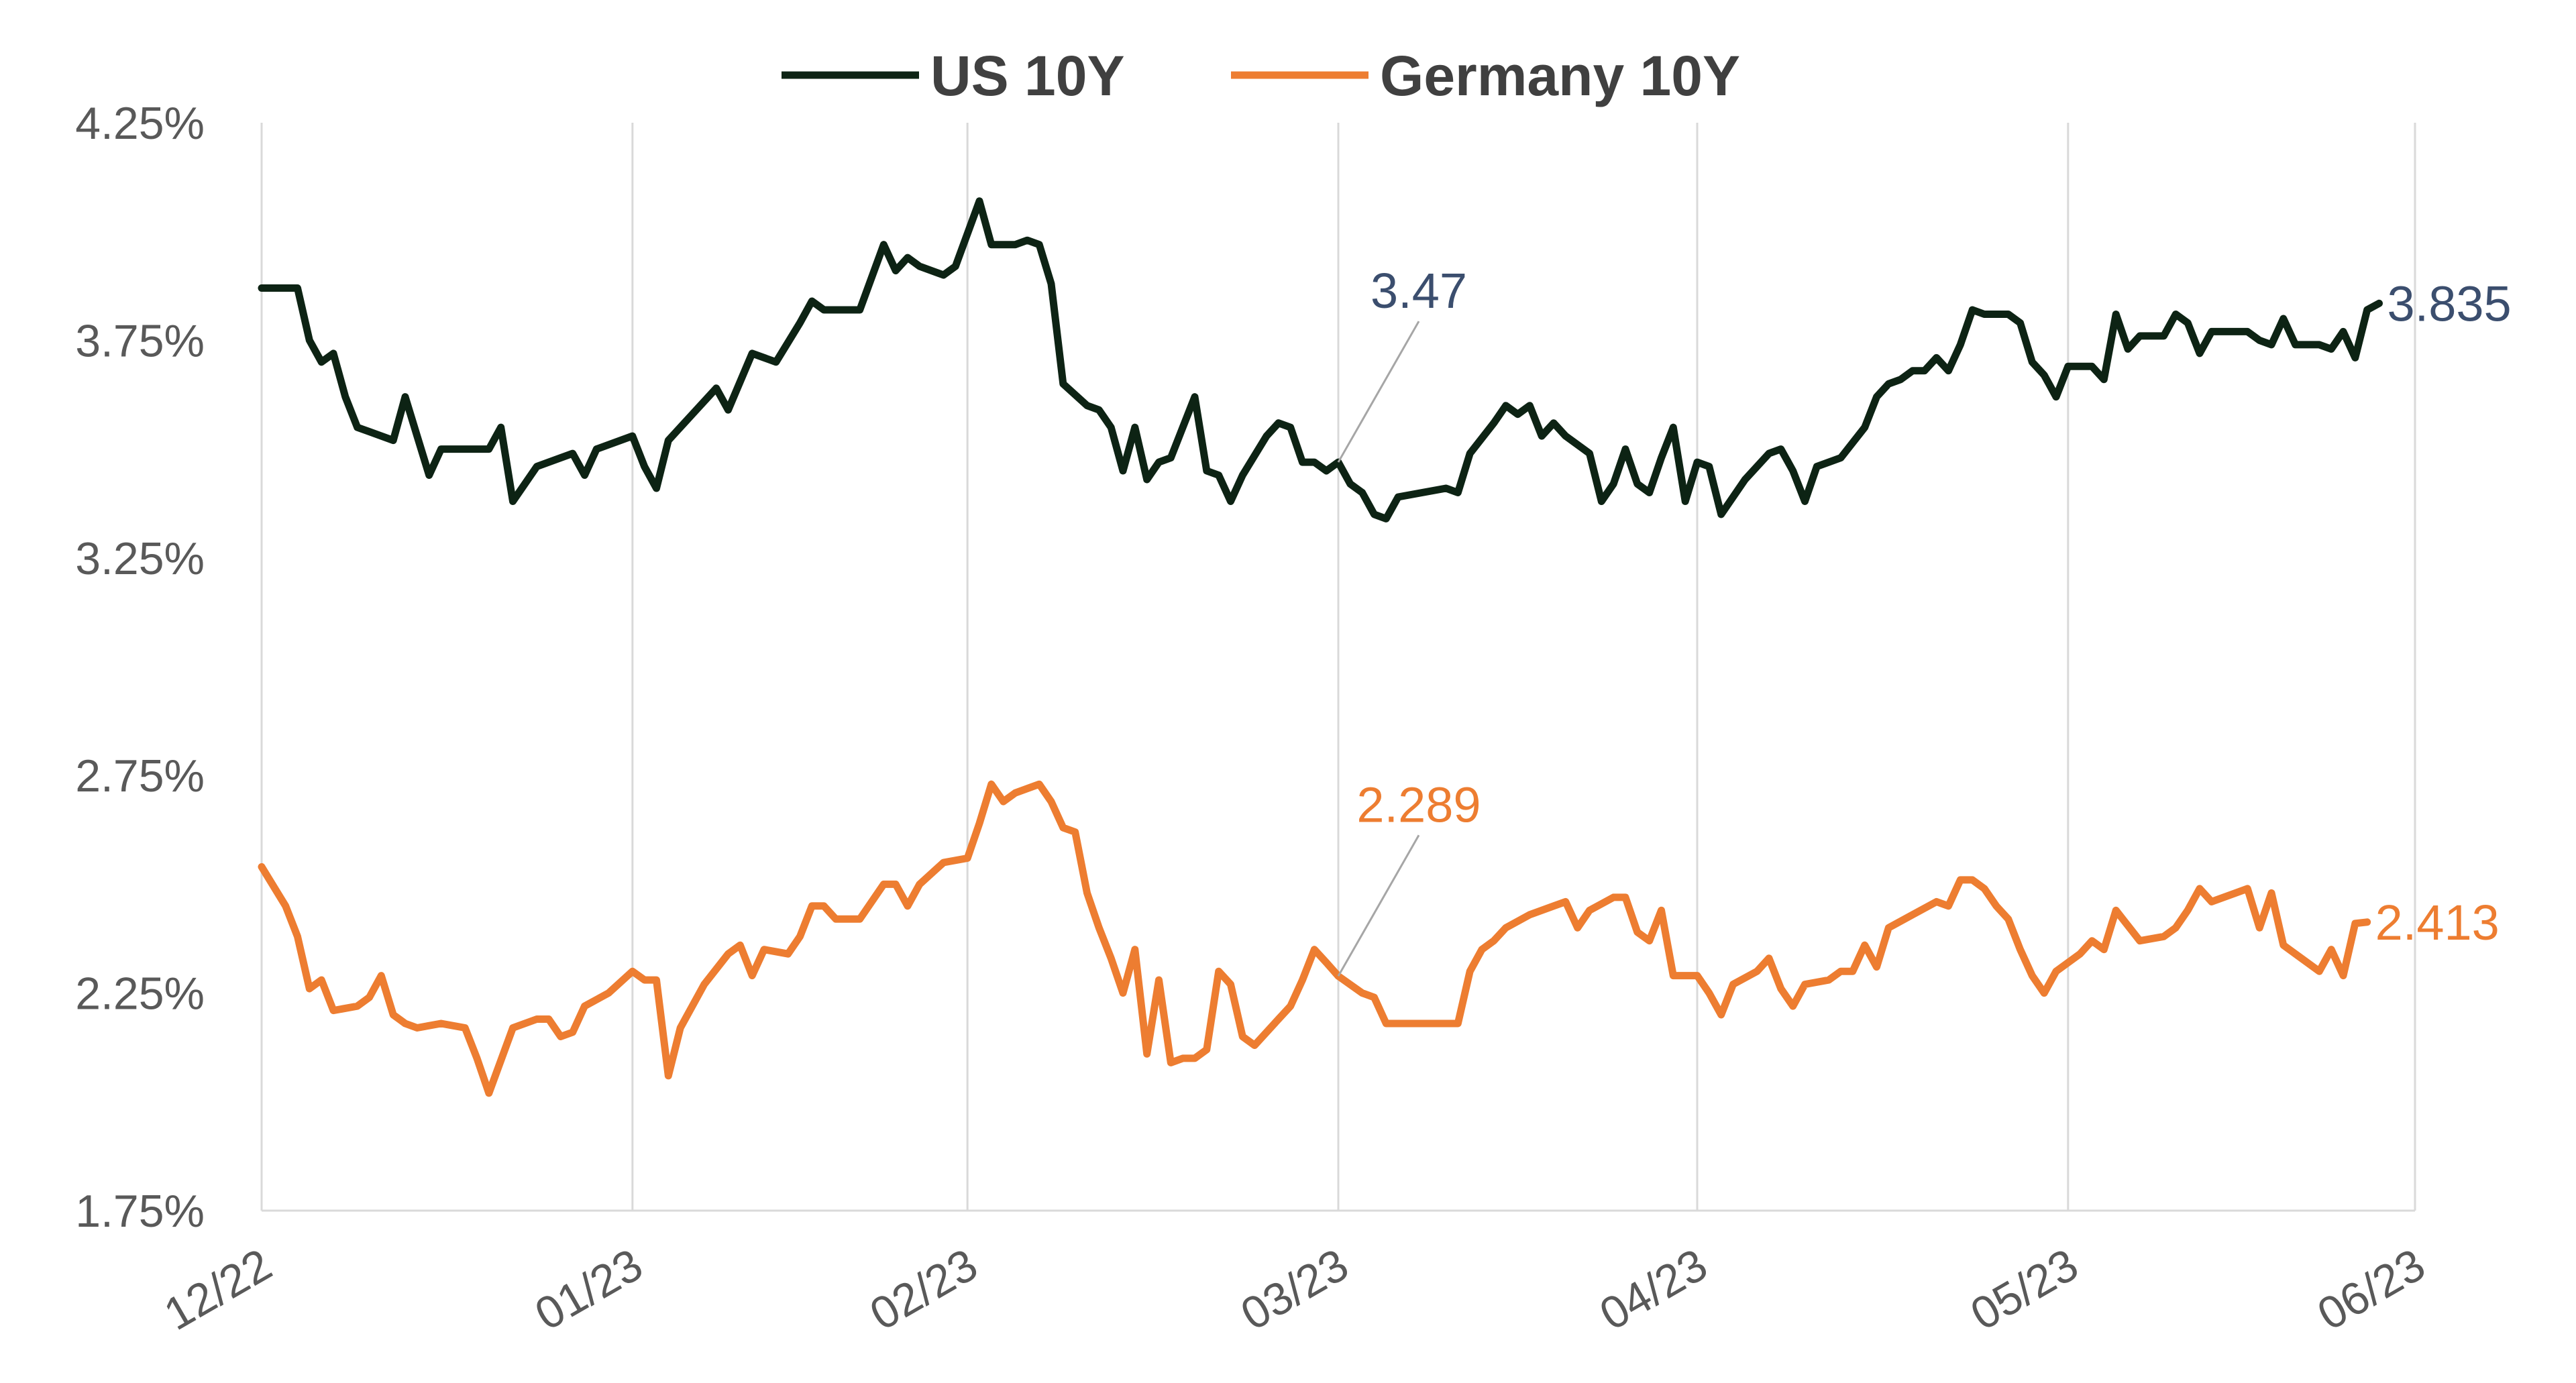 This screenshot has width=2576, height=1383. I want to click on legend-label-us-10y: US 10Y, so click(1027, 75).